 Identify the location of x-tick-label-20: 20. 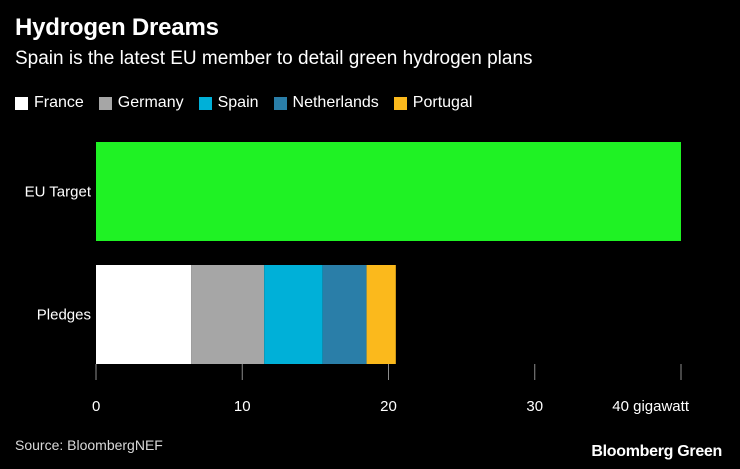
(388, 406).